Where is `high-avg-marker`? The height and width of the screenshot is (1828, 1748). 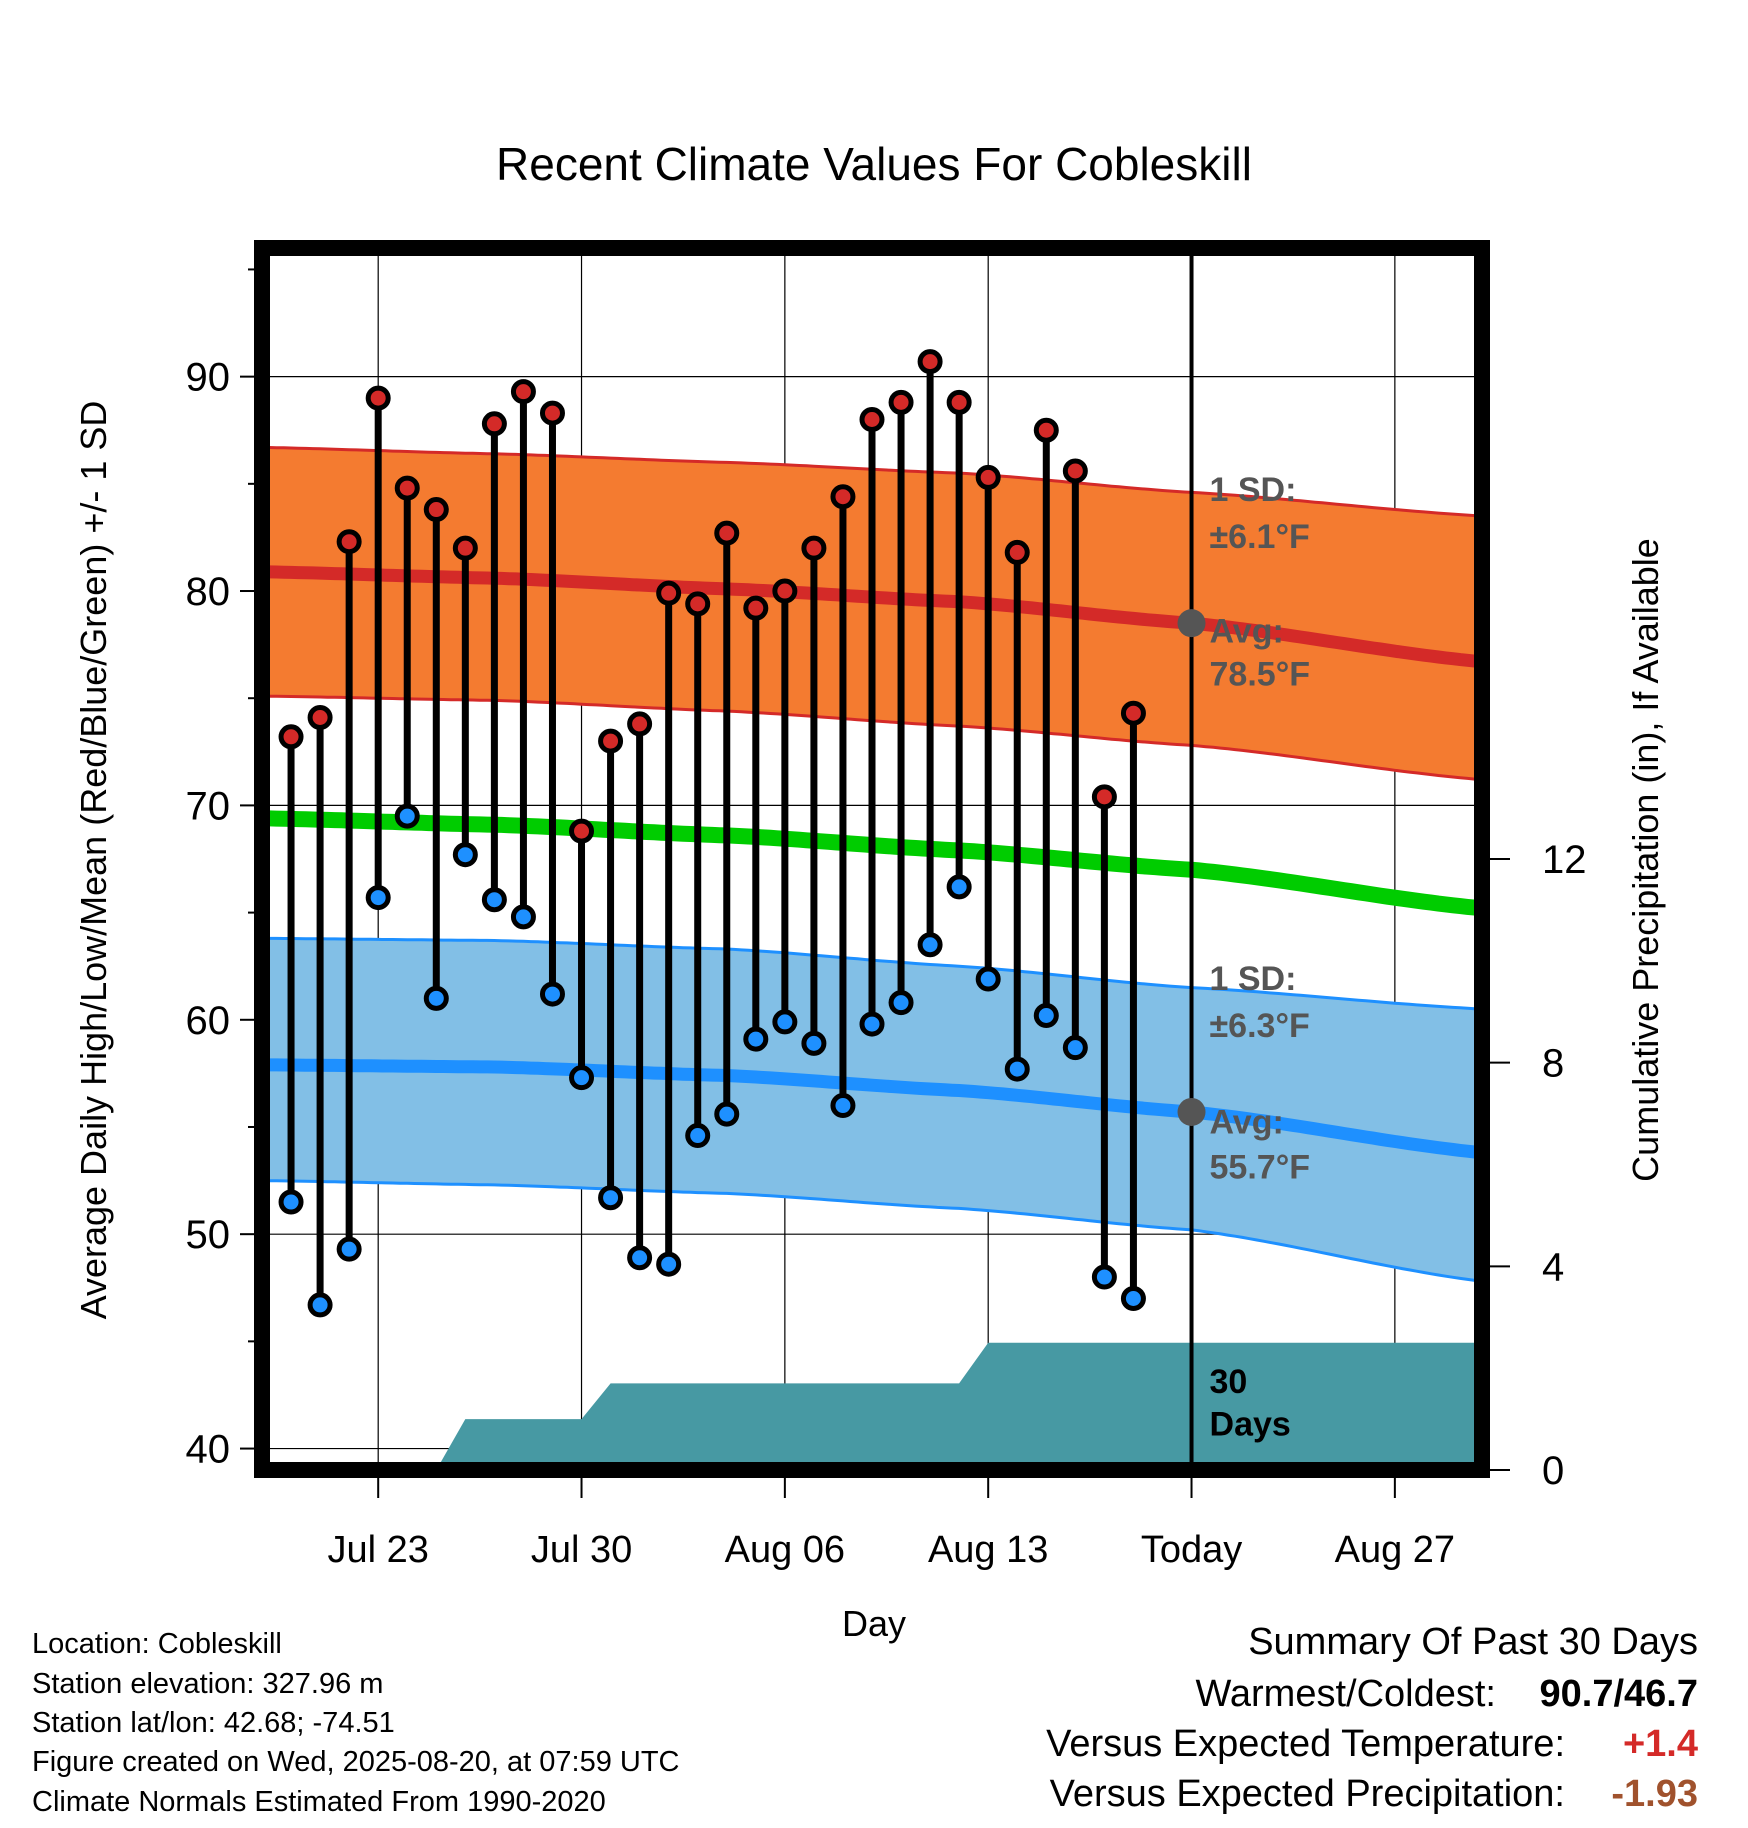 high-avg-marker is located at coordinates (1191, 623).